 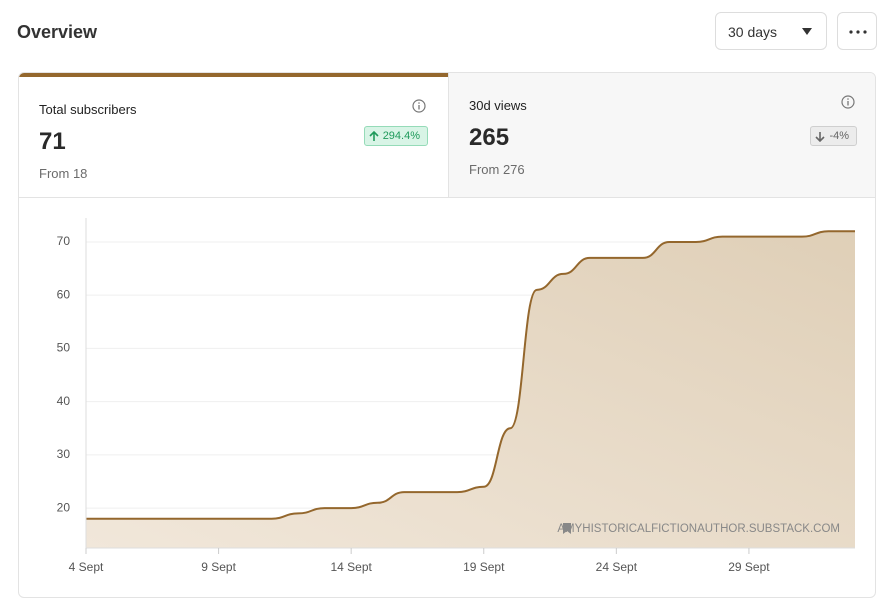 What do you see at coordinates (374, 135) in the screenshot?
I see `up-arrow` at bounding box center [374, 135].